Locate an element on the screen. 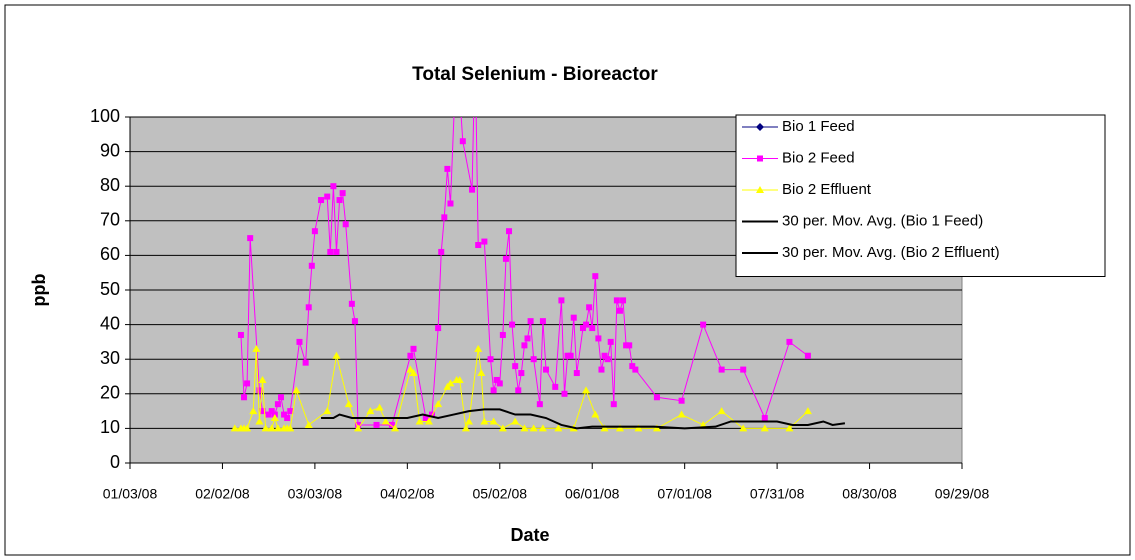  series-line is located at coordinates (583, 419).